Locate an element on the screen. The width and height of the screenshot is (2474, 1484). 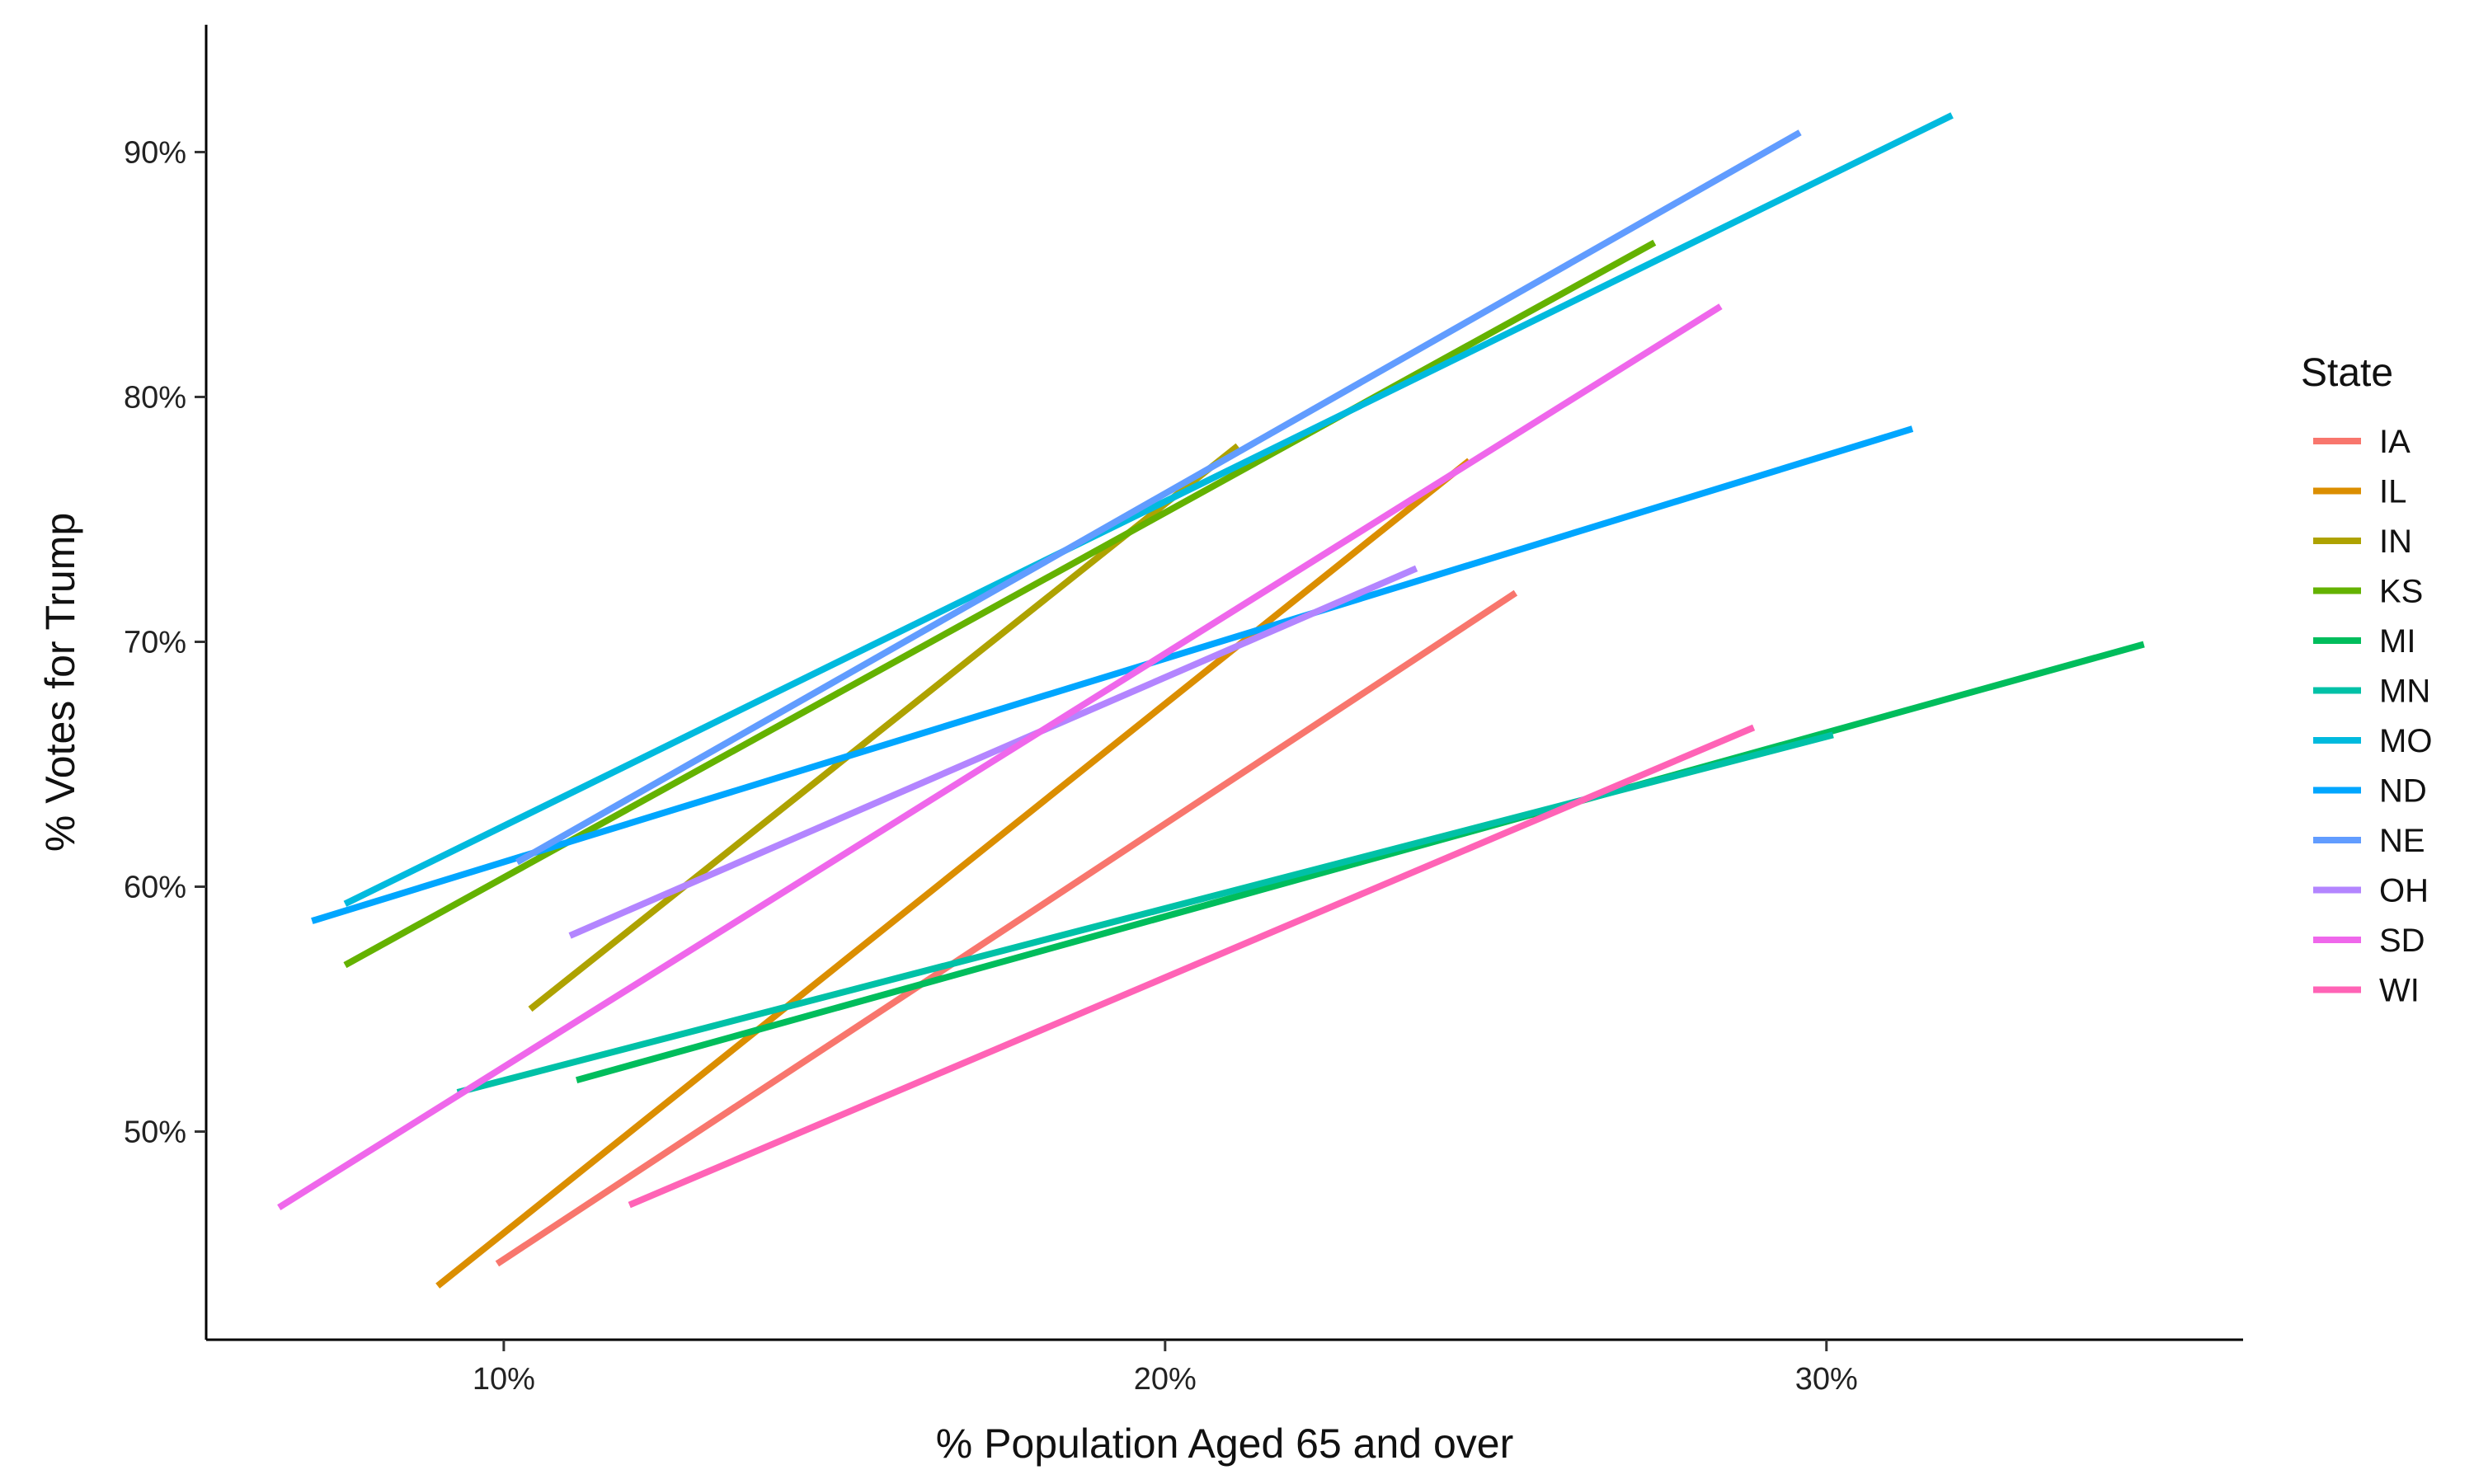
legend-label-mn: MN is located at coordinates (2404, 692).